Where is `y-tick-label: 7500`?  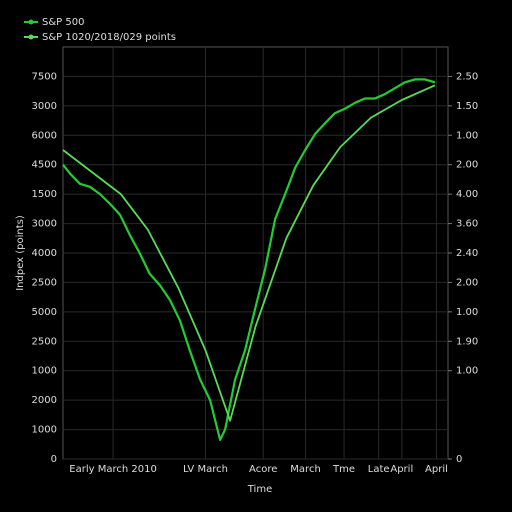
y-tick-label: 7500 is located at coordinates (44, 76).